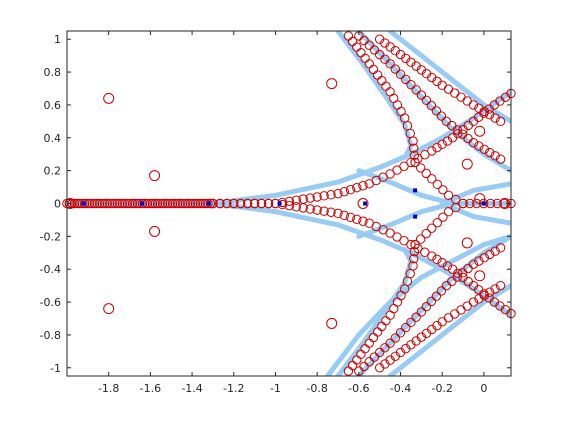 This screenshot has width=562, height=423. Describe the element at coordinates (441, 388) in the screenshot. I see `x-tick-label-8: -0.2` at that location.